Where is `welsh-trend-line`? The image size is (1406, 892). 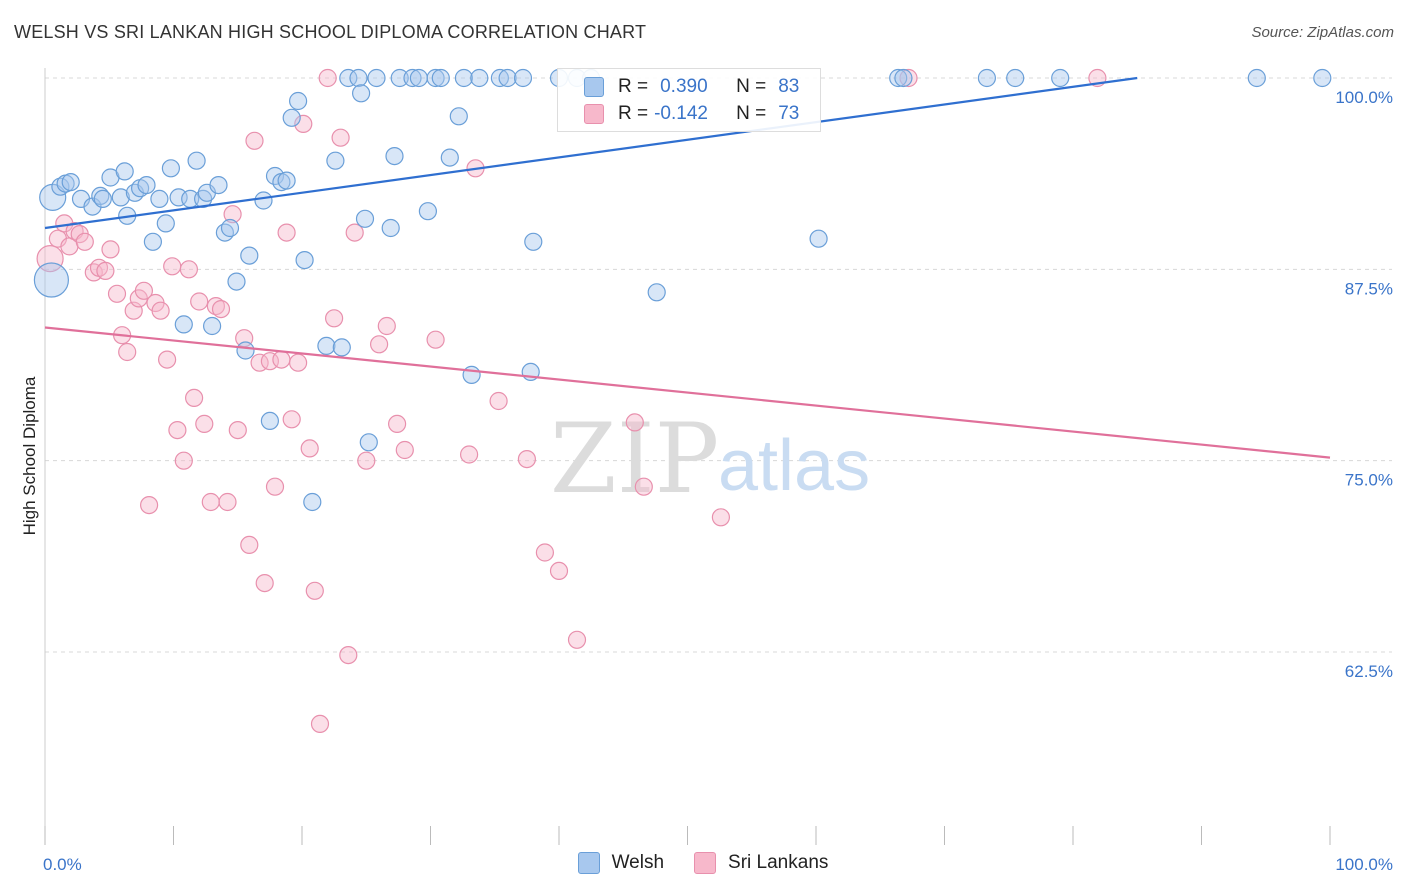 welsh-trend-line is located at coordinates (591, 153).